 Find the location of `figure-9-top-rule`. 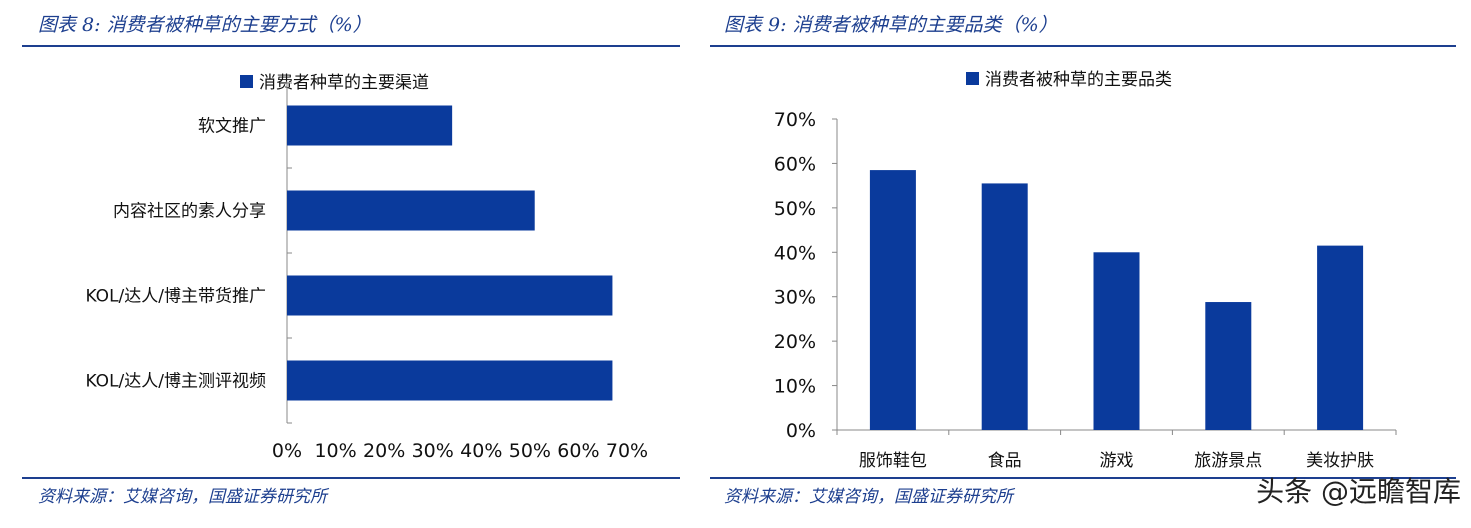

figure-9-top-rule is located at coordinates (1083, 46).